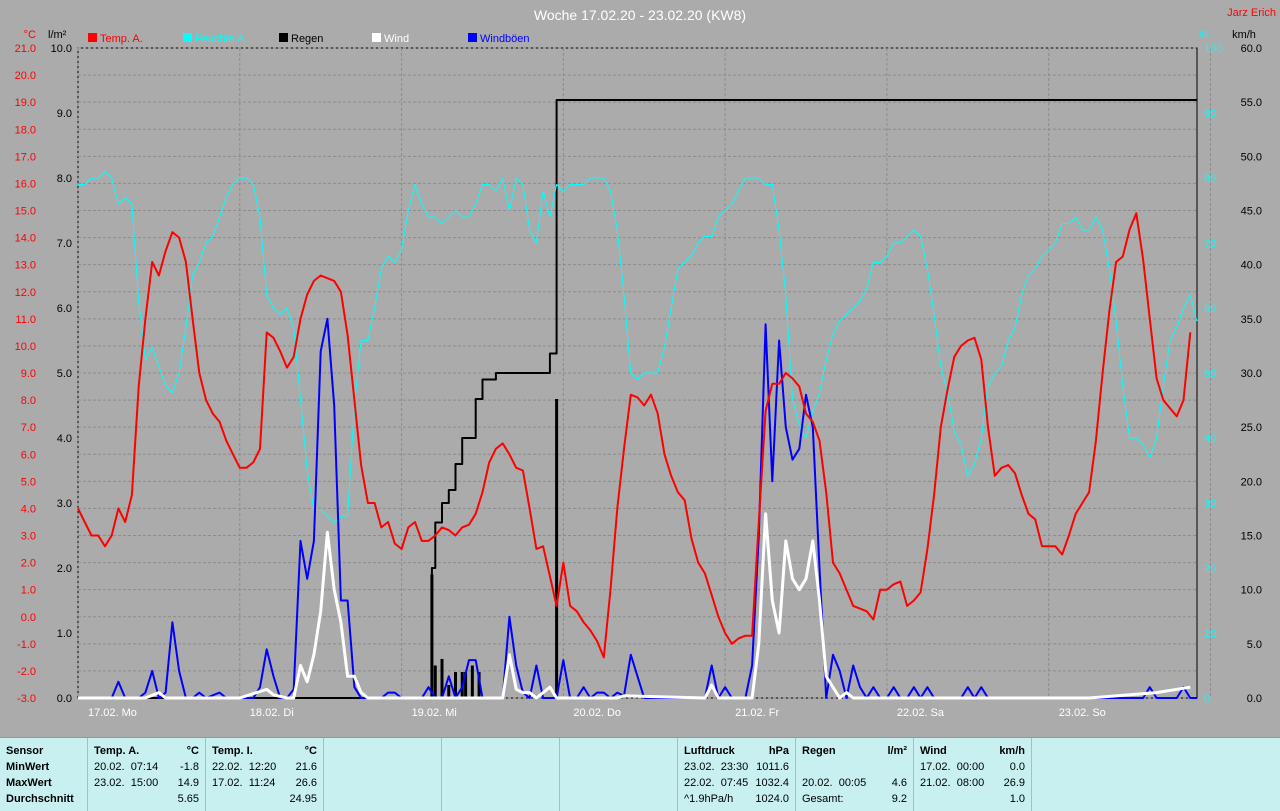  I want to click on stats-temp-a-unit: °C, so click(192, 751).